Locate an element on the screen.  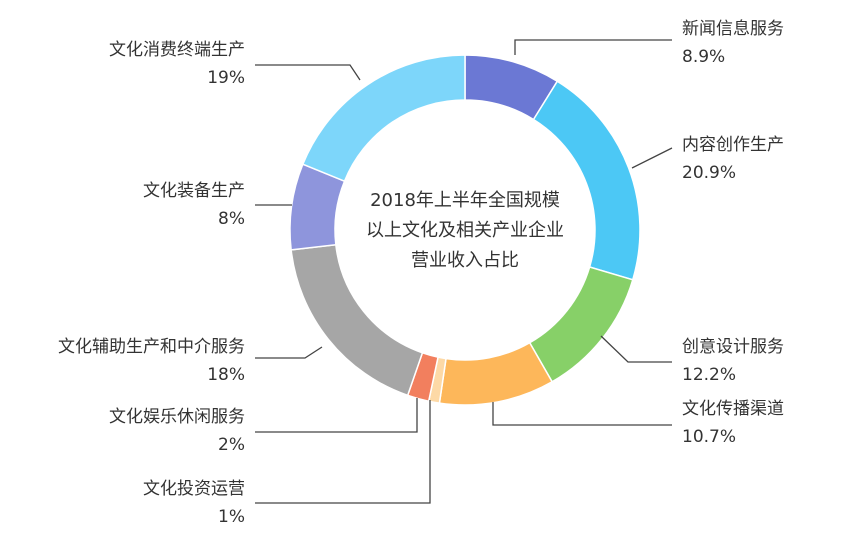
center-title-line-2: 以上文化及相关产业企业 is located at coordinates (465, 230).